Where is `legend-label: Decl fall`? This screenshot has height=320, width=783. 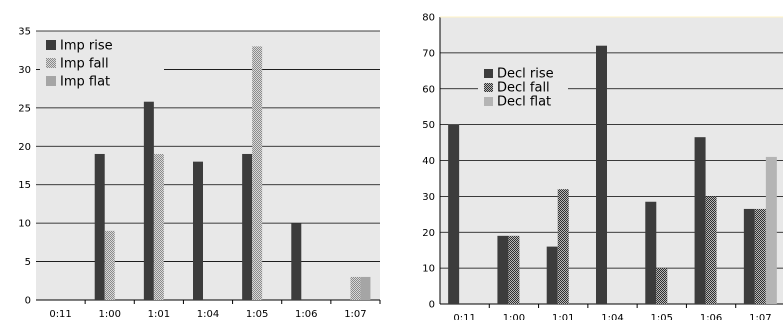 legend-label: Decl fall is located at coordinates (523, 88).